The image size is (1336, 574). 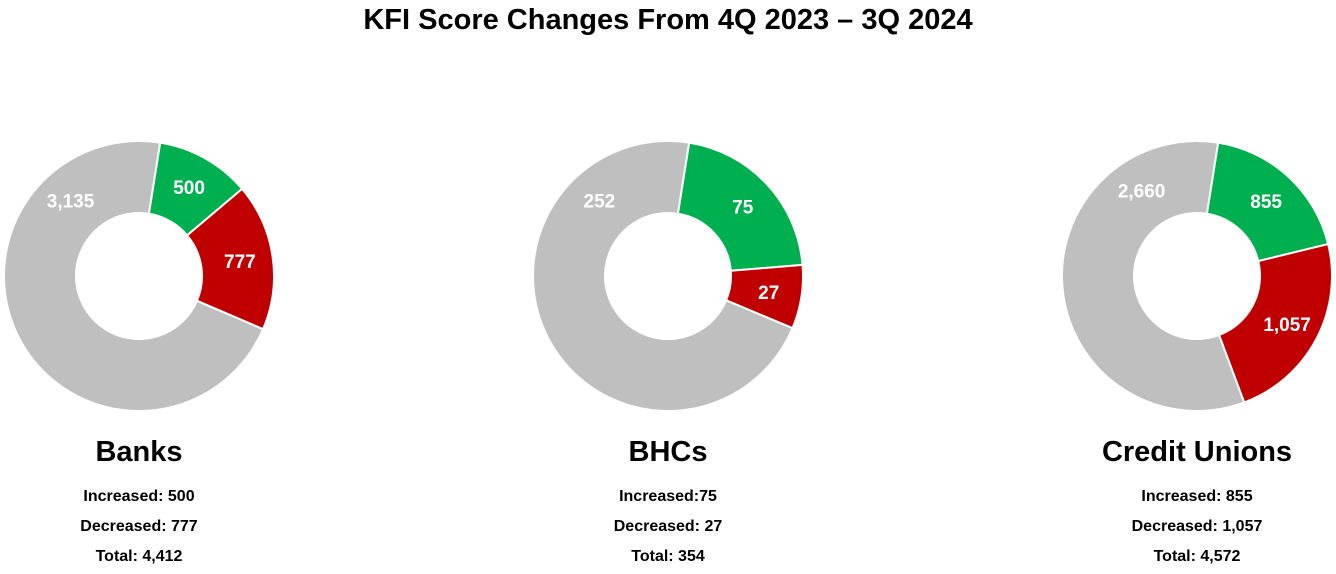 What do you see at coordinates (1287, 325) in the screenshot?
I see `data-label: 1,057` at bounding box center [1287, 325].